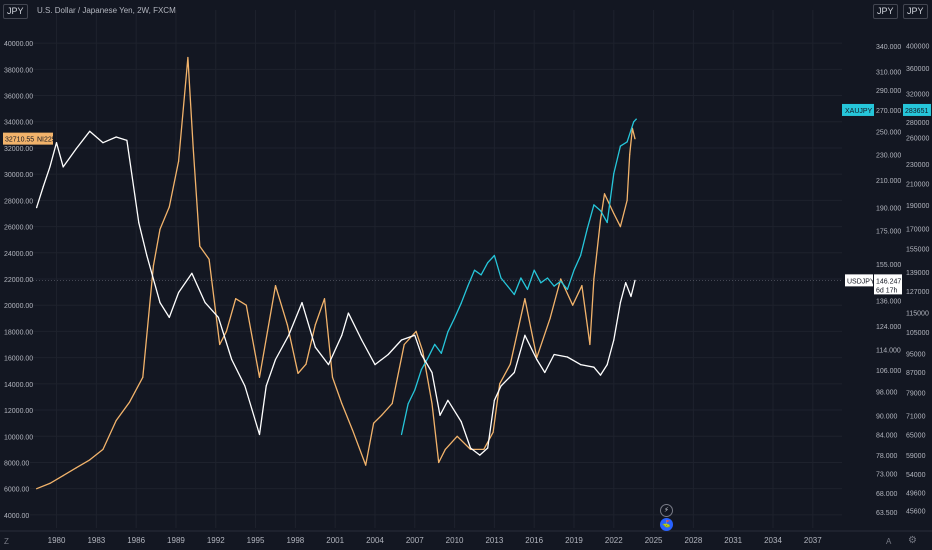 The height and width of the screenshot is (550, 932). What do you see at coordinates (106, 10) in the screenshot?
I see `symbol-legend: U.S. Dollar / Japanese Yen, 2W, FXCM` at bounding box center [106, 10].